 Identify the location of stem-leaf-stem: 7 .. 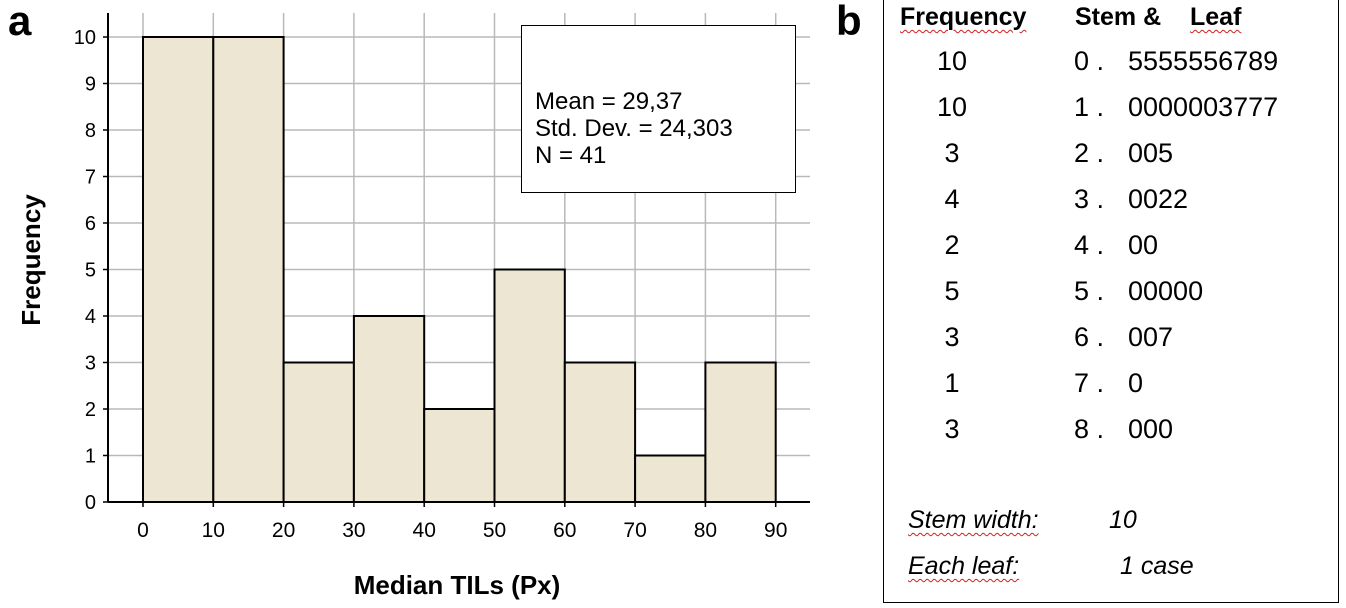
(1089, 383).